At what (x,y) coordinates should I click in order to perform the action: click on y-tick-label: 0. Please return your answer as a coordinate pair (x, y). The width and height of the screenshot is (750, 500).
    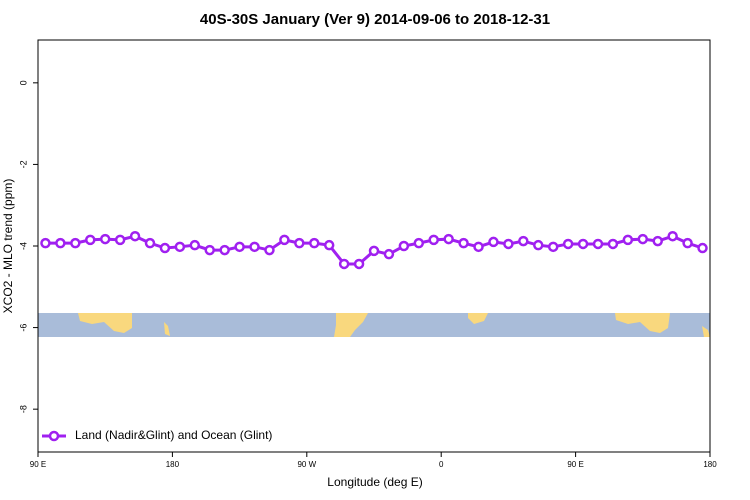
    Looking at the image, I should click on (23, 82).